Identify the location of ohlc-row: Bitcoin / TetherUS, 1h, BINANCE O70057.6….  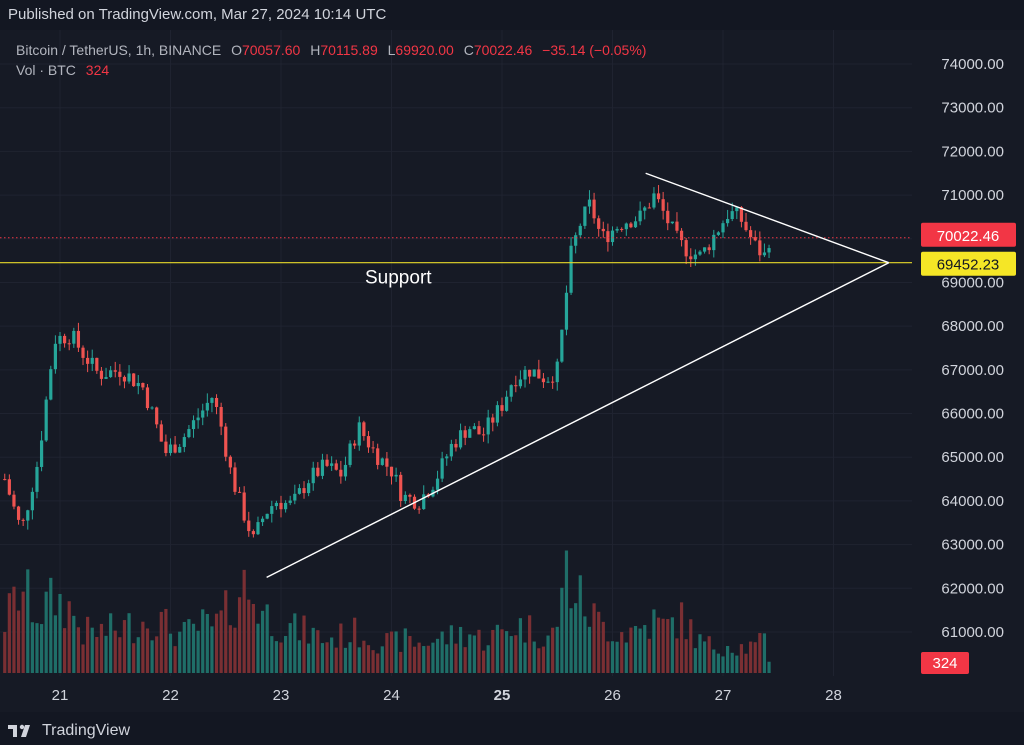
(331, 50).